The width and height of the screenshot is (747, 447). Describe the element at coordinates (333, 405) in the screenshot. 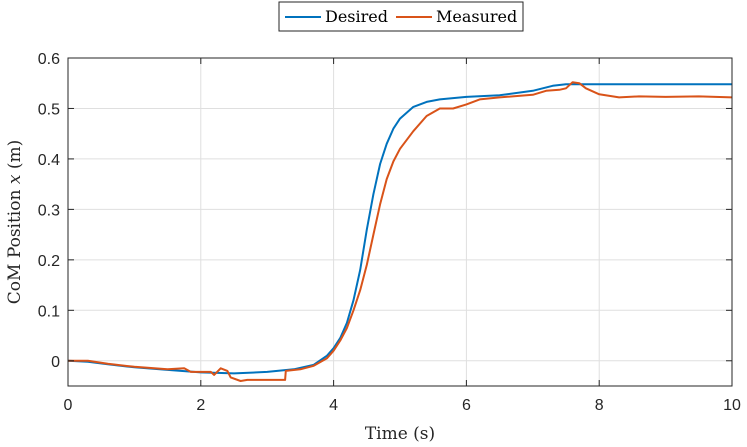

I see `x-tick-label: 4` at that location.